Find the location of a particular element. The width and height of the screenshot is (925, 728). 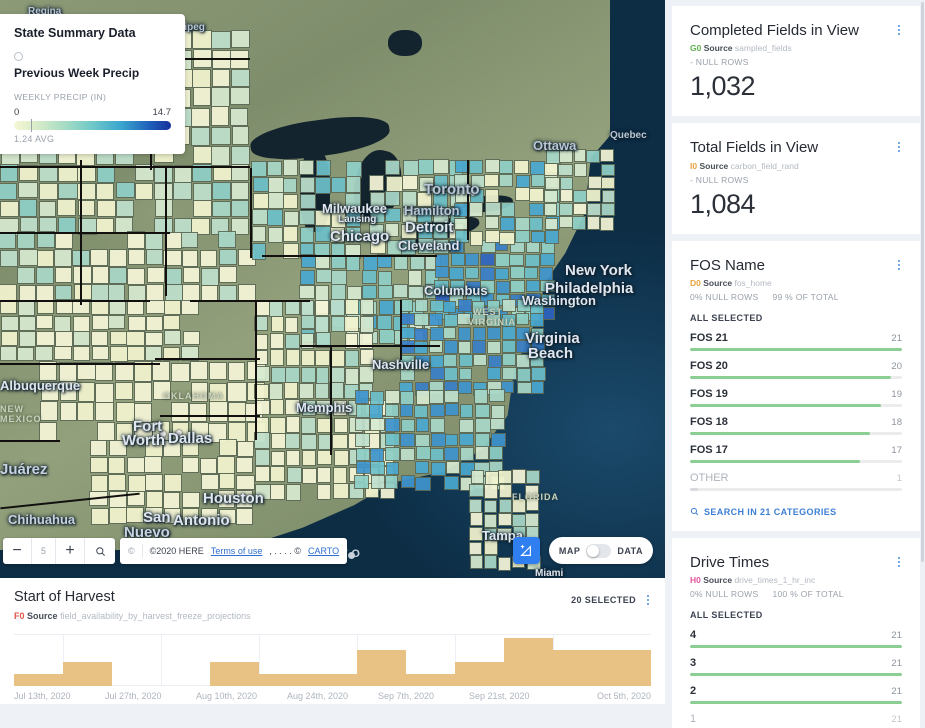

category-row: FOS 17 17 is located at coordinates (796, 453).